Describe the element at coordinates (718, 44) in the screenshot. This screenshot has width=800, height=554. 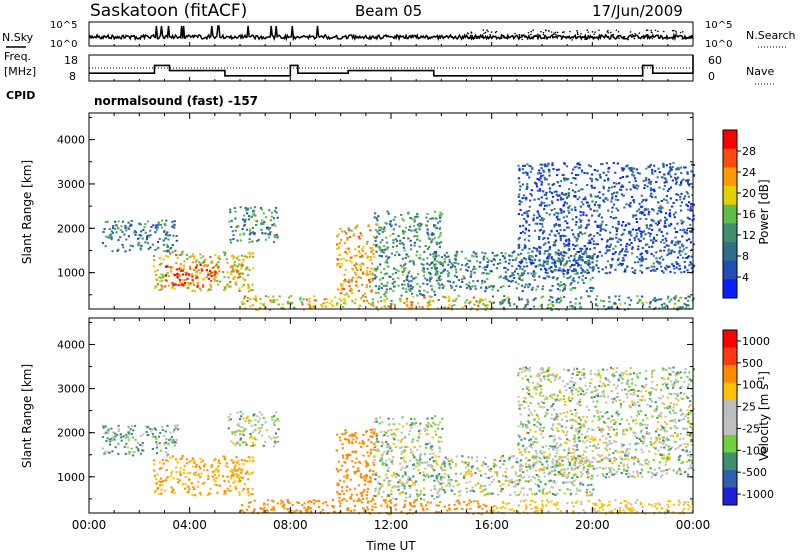
I see `nsearch-tick-bottom: 10^0` at that location.